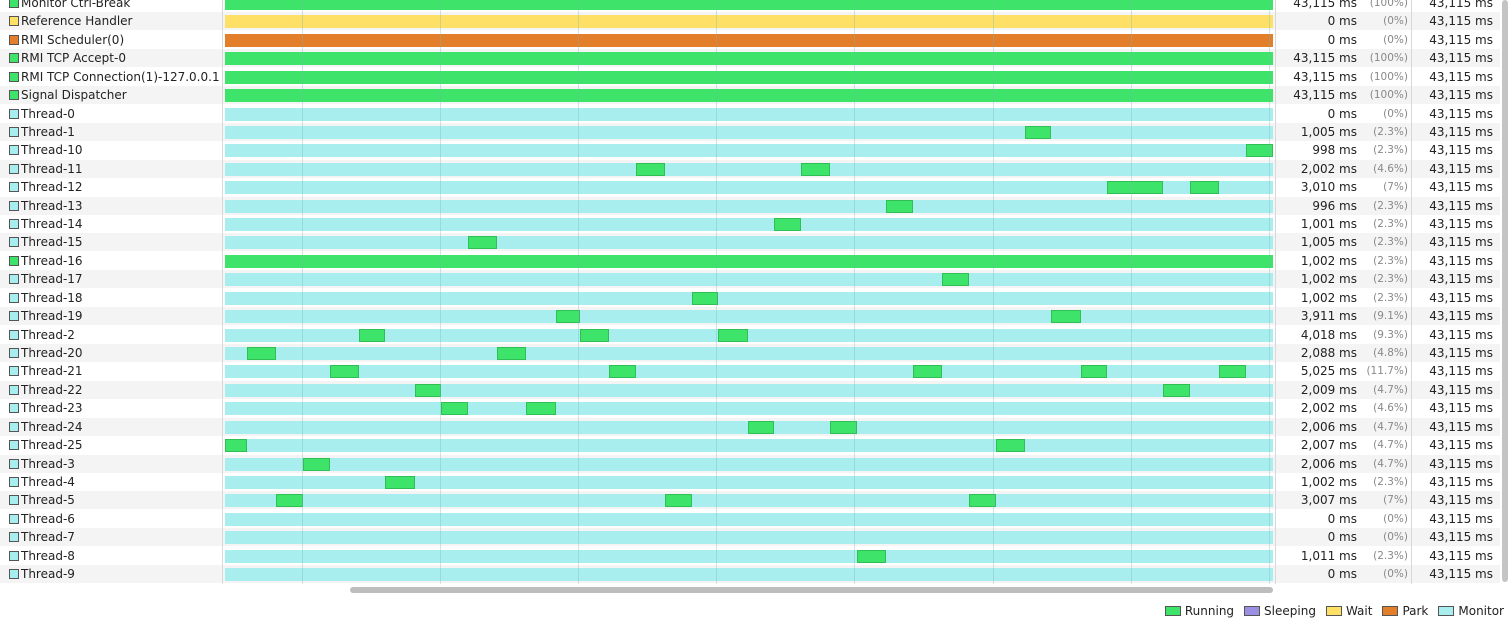 This screenshot has height=626, width=1512. I want to click on thread-row: Thread-19 3,911 ms (9.1%) 43,115 ms, so click(750, 316).